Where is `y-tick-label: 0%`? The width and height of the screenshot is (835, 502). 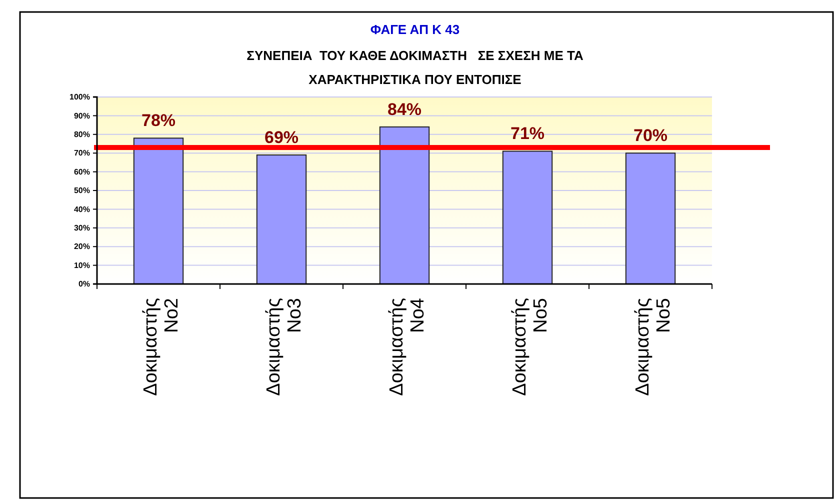 y-tick-label: 0% is located at coordinates (84, 284).